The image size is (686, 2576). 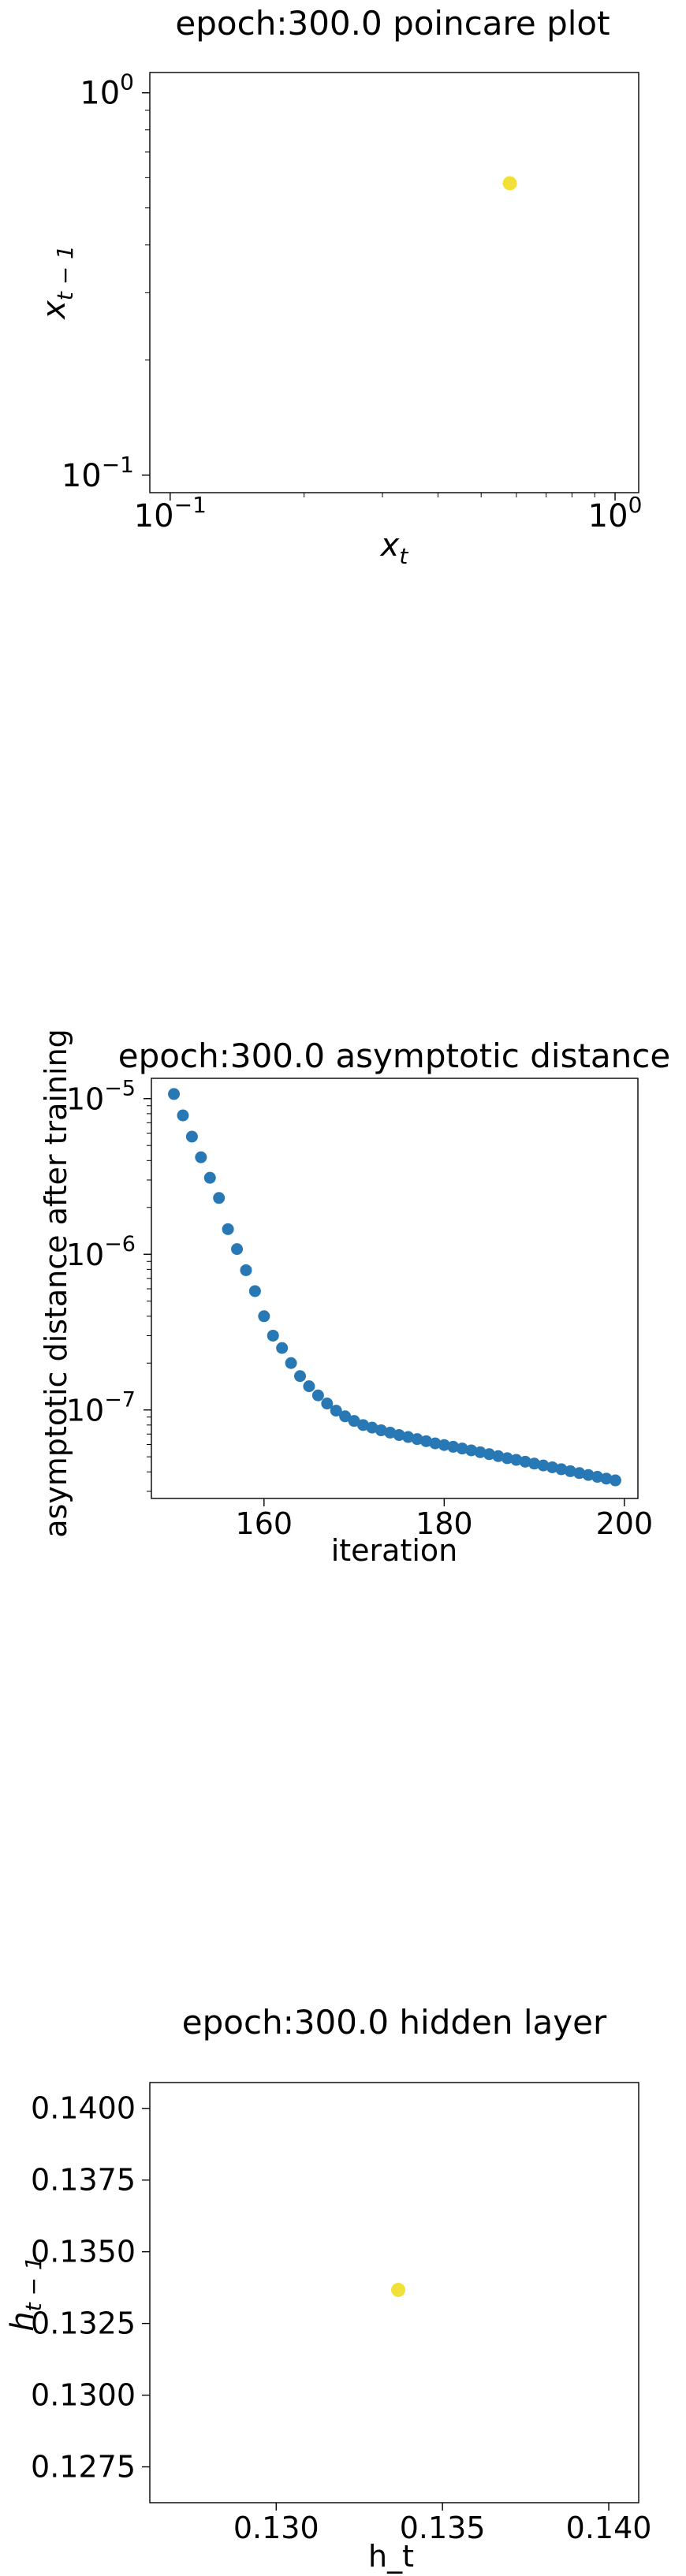 I want to click on y-axis-label: xt − 1, so click(x=57, y=283).